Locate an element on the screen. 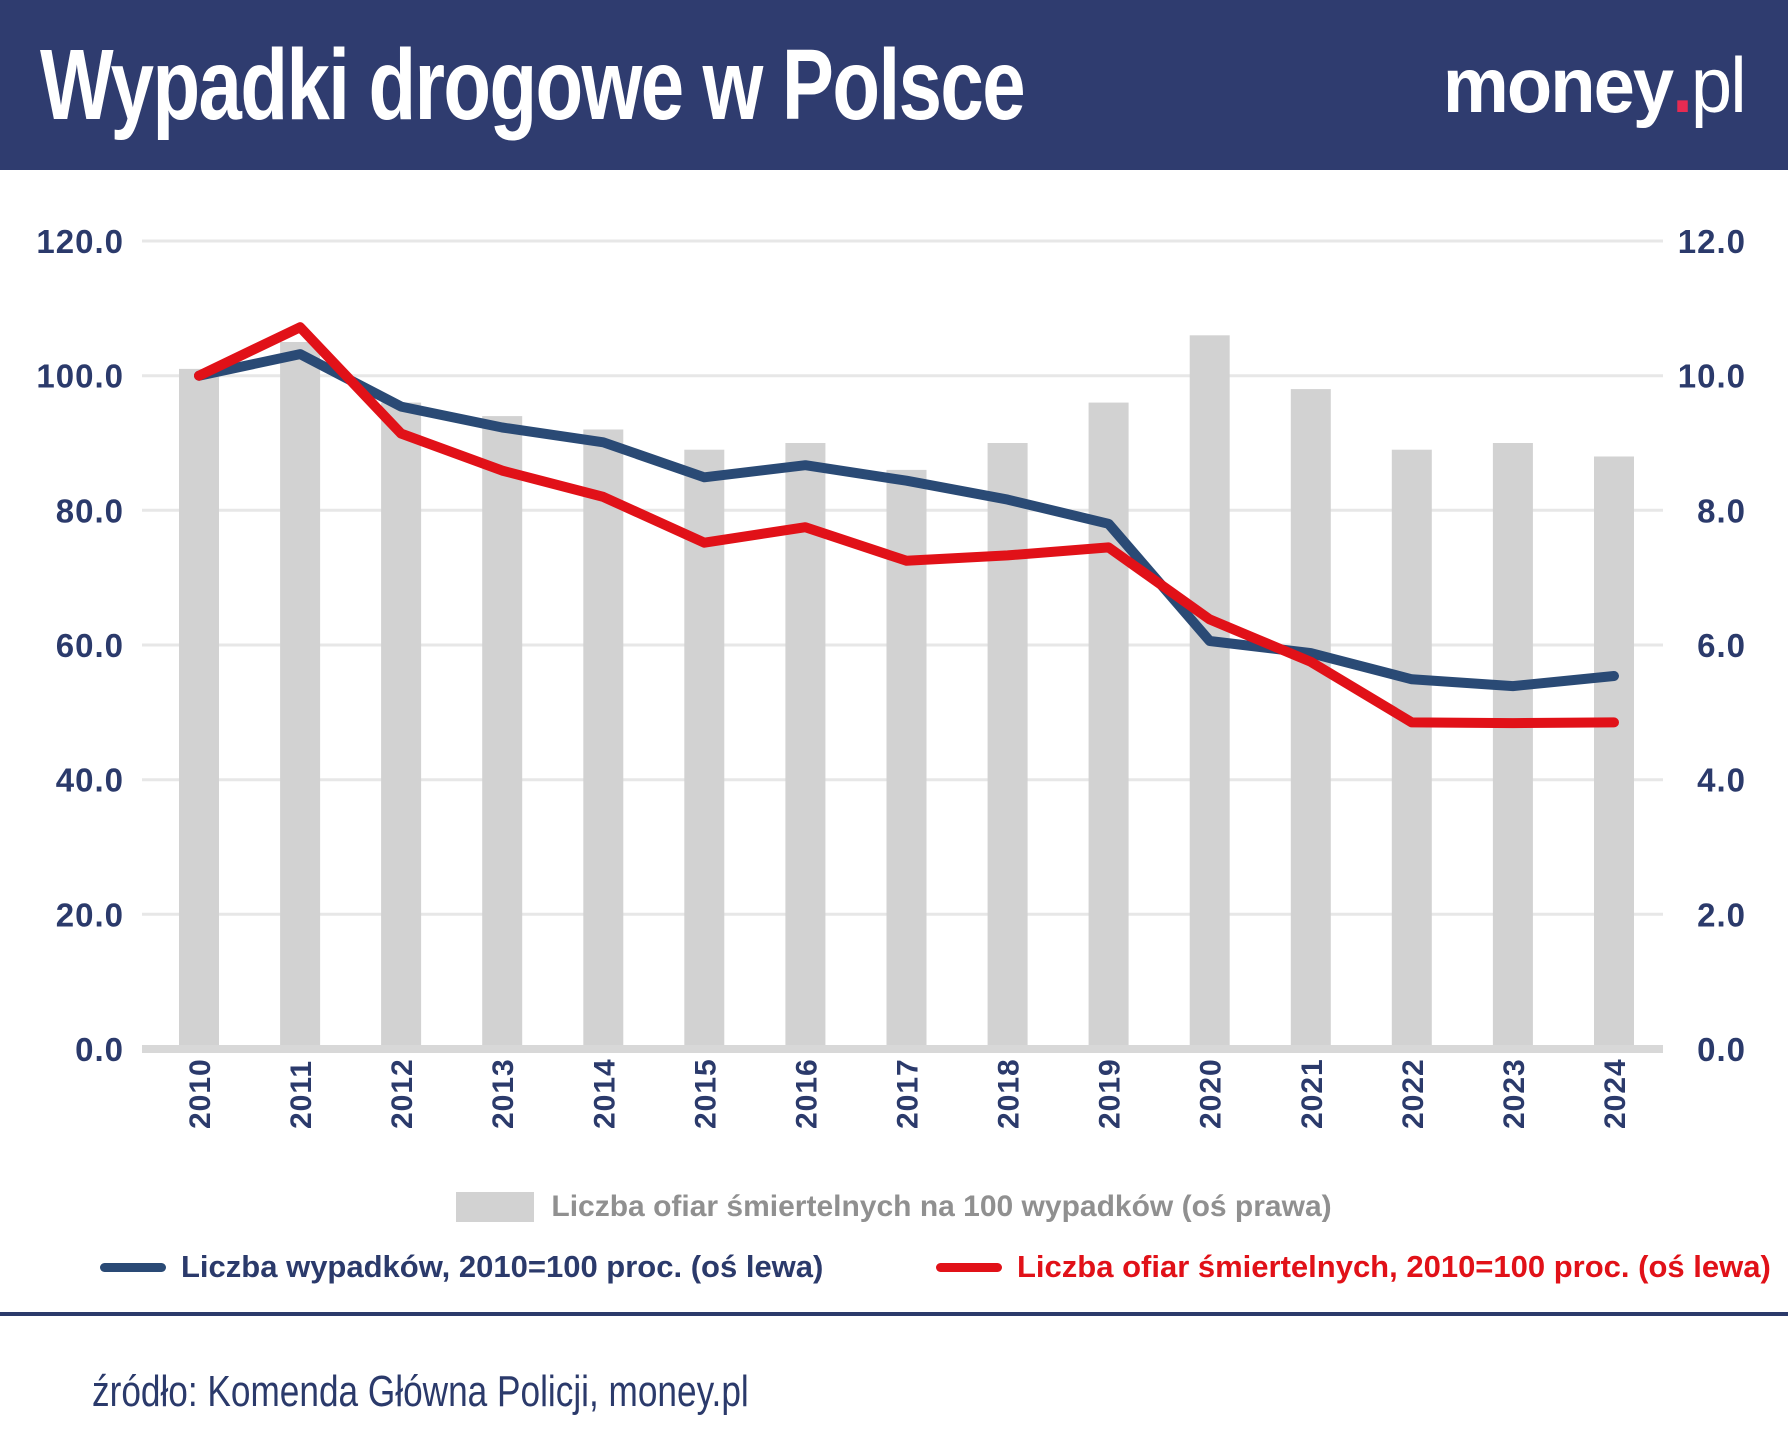  x-label-2022: 2022 is located at coordinates (1413, 1093).